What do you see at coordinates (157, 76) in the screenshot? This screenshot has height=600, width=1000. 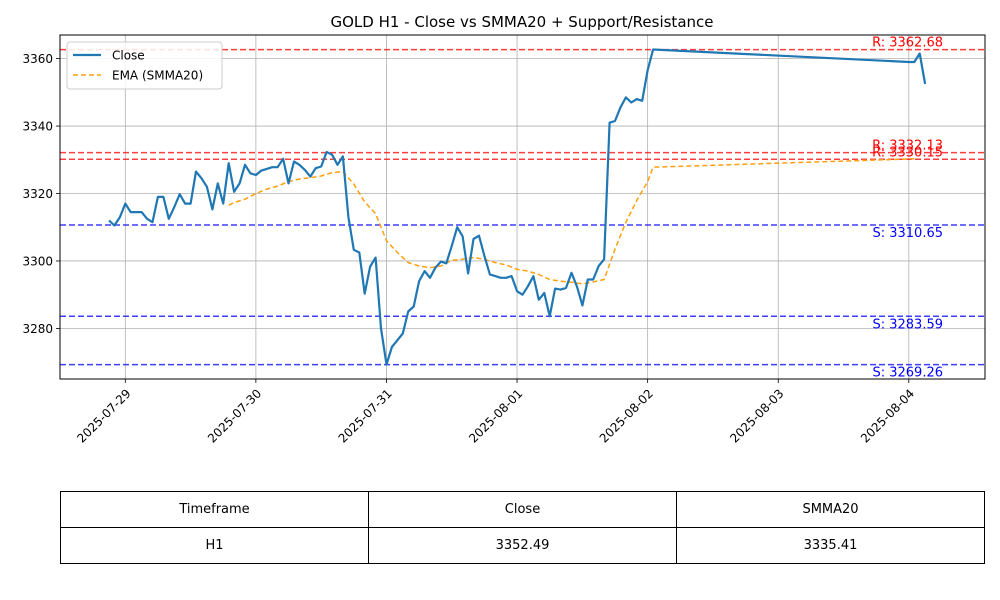 I see `legend-label-1: EMA (SMMA20)` at bounding box center [157, 76].